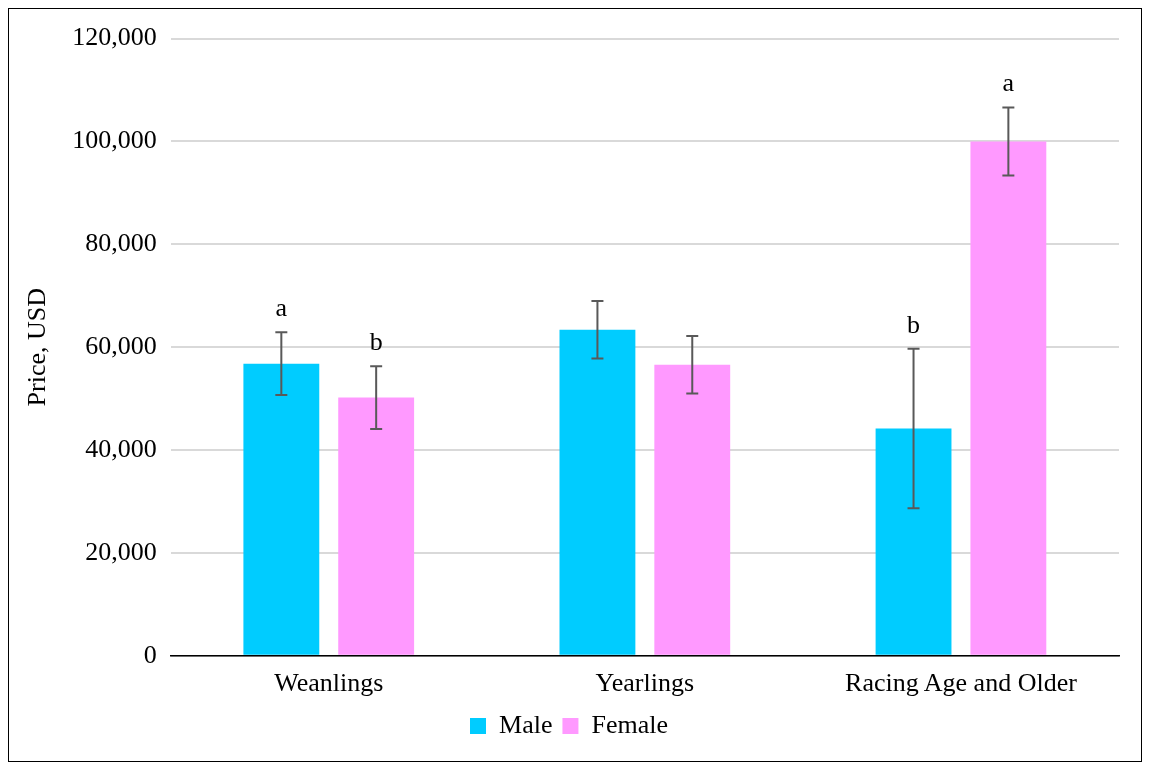 This screenshot has width=1154, height=774. Describe the element at coordinates (114, 140) in the screenshot. I see `y-tick-label: 100,000` at that location.